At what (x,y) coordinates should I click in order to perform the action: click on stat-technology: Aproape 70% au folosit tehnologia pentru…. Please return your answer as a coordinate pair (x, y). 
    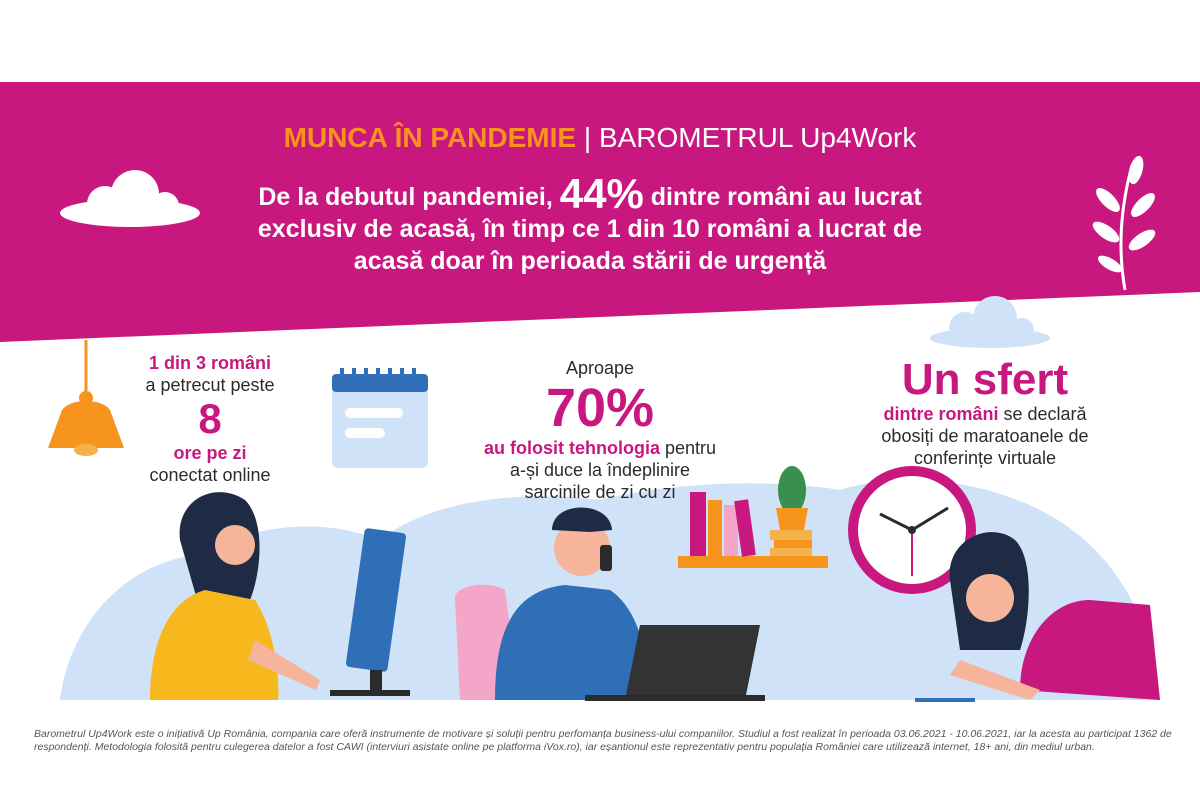
    Looking at the image, I should click on (600, 430).